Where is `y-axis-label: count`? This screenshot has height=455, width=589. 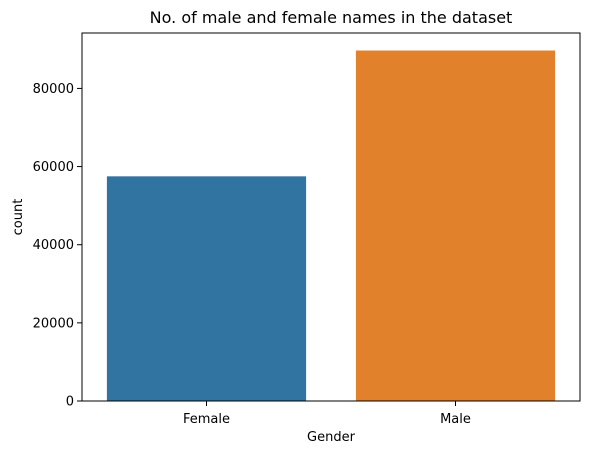 y-axis-label: count is located at coordinates (18, 217).